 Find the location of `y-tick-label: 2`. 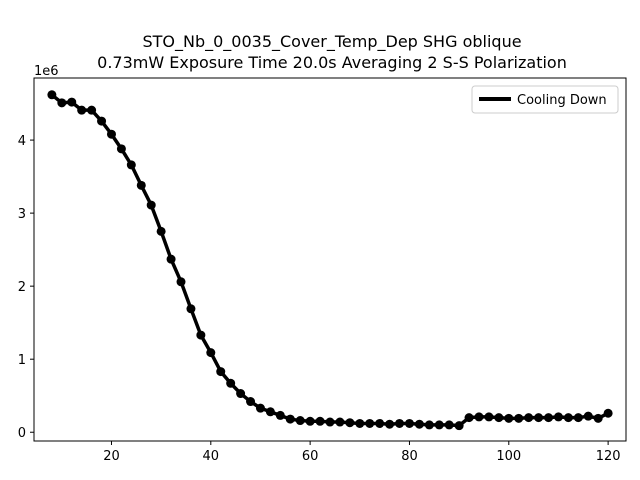

y-tick-label: 2 is located at coordinates (22, 287).